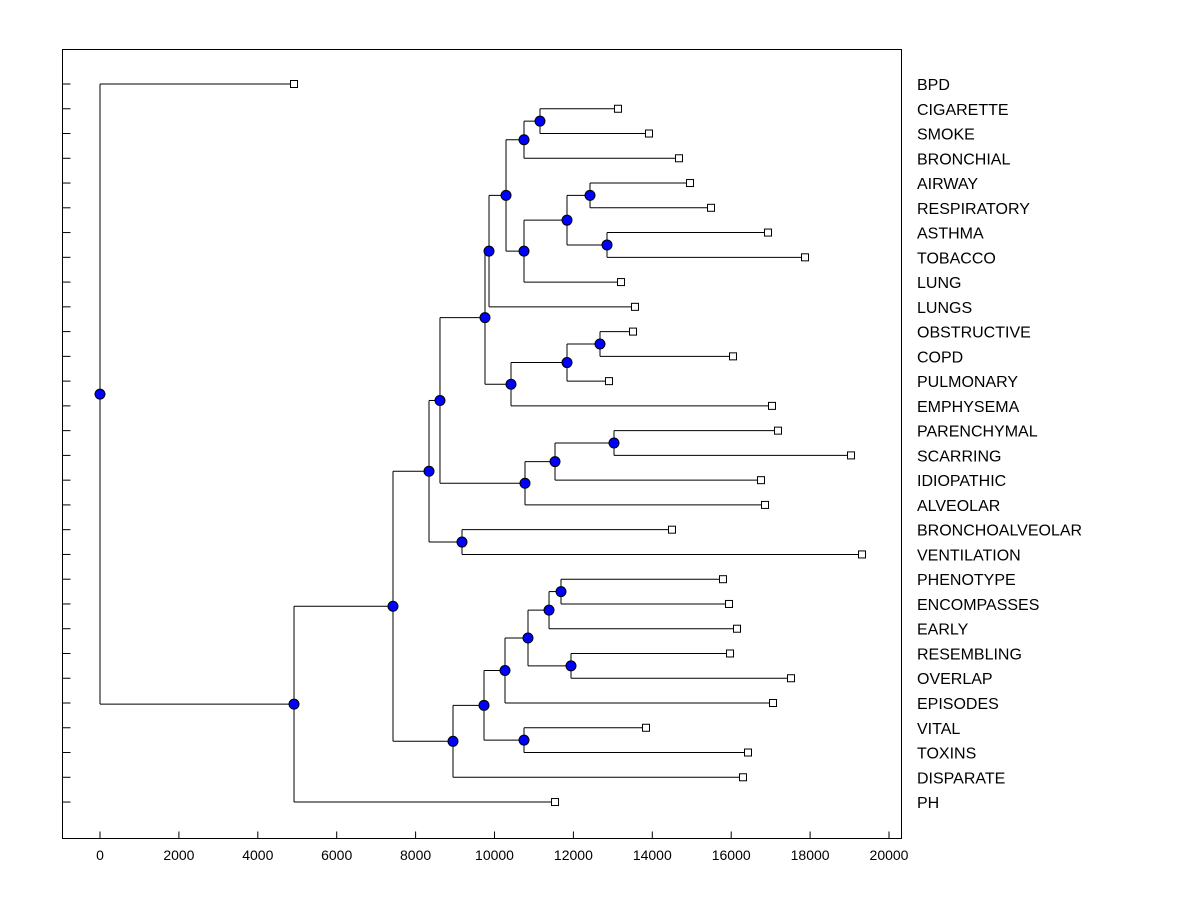  Describe the element at coordinates (943, 630) in the screenshot. I see `leaf-label: EARLY` at that location.